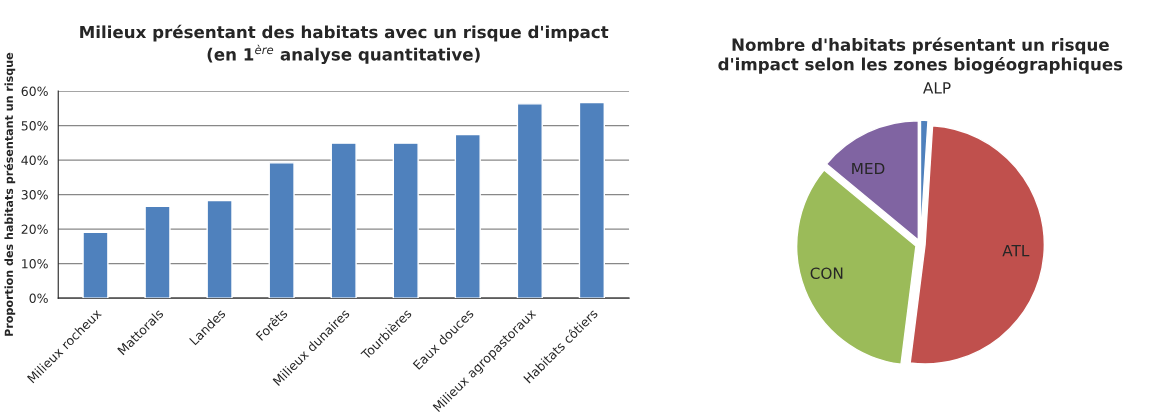 Image resolution: width=1165 pixels, height=414 pixels. Describe the element at coordinates (826, 273) in the screenshot. I see `slice-label: CON` at that location.